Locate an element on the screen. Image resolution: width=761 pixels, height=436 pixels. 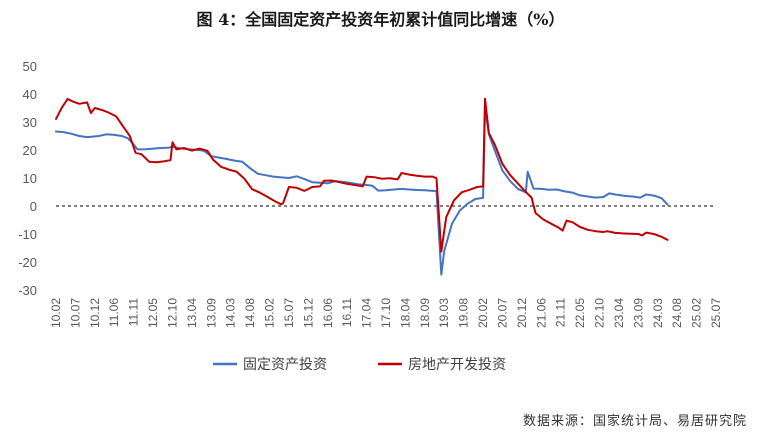
x-tick-label: 17.04 is located at coordinates (367, 313).